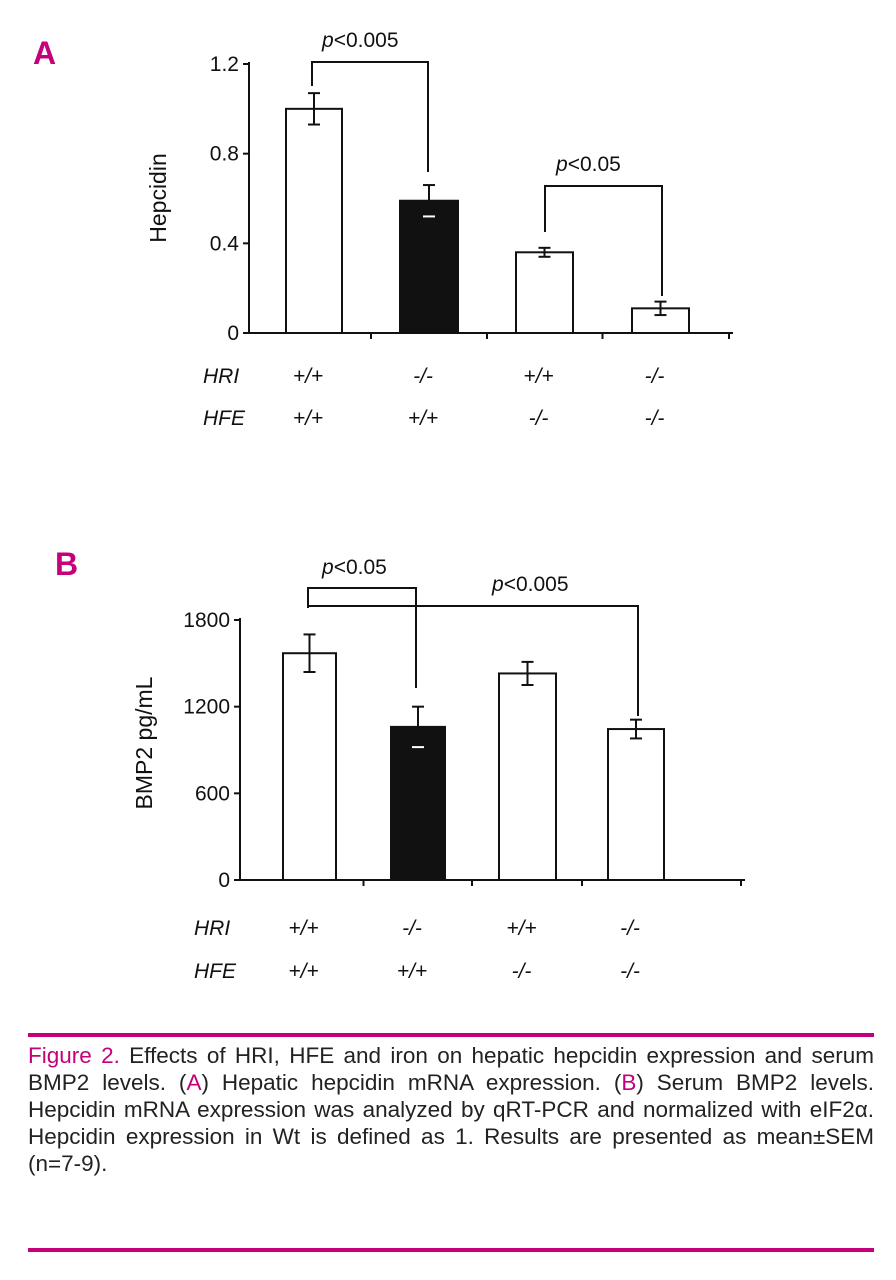 The image size is (896, 1280). What do you see at coordinates (629, 1082) in the screenshot?
I see `caption-panel-b-ref: B` at bounding box center [629, 1082].